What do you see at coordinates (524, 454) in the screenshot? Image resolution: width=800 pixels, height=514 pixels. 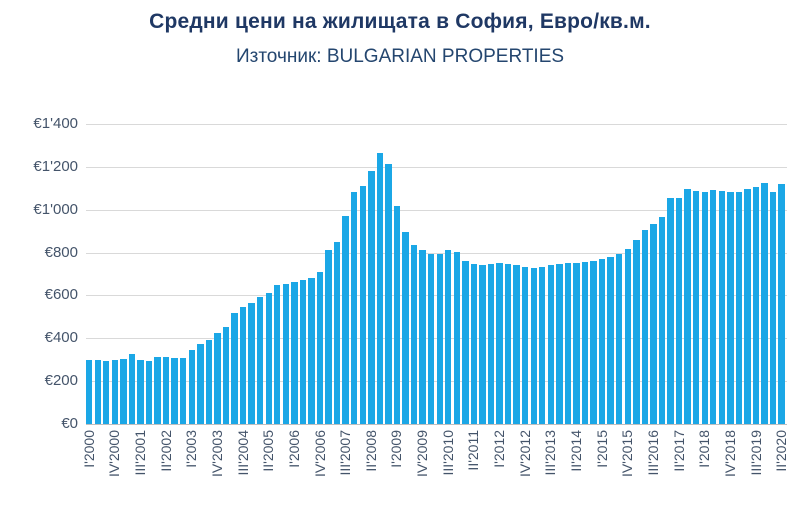 I see `x-axis-tick-label: IV'2012` at bounding box center [524, 454].